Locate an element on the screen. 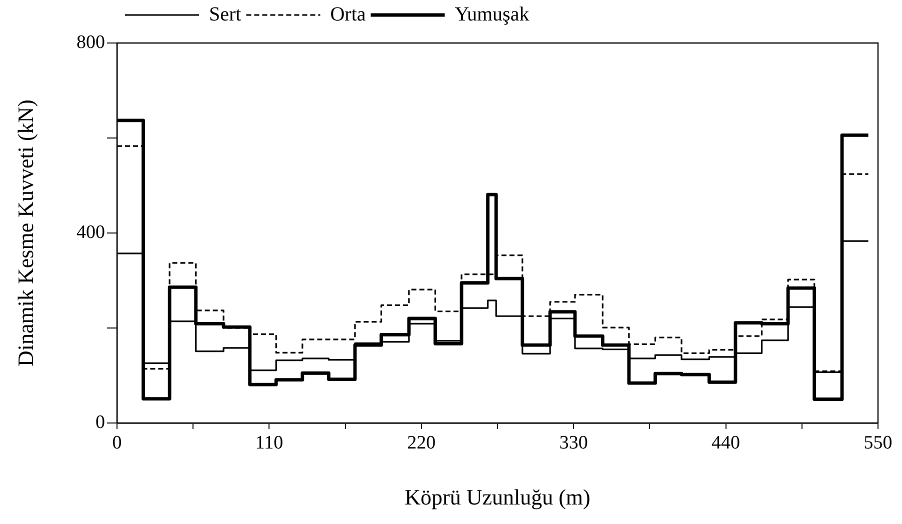  legend-label: Orta is located at coordinates (348, 14).